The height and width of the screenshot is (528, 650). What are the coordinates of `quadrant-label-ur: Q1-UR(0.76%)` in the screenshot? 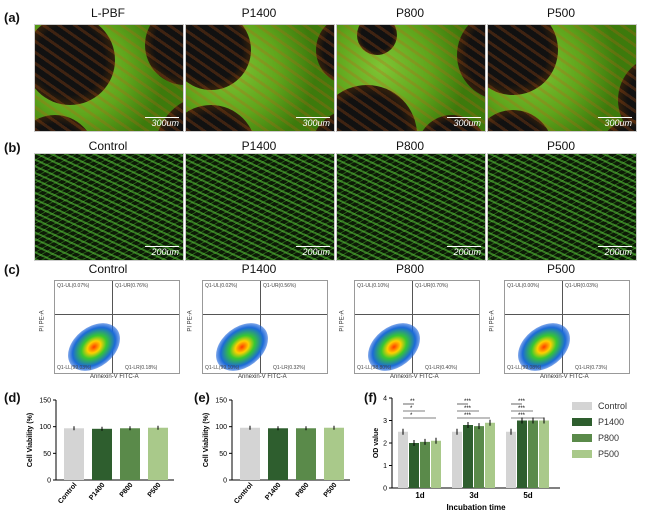 It's located at (132, 286).